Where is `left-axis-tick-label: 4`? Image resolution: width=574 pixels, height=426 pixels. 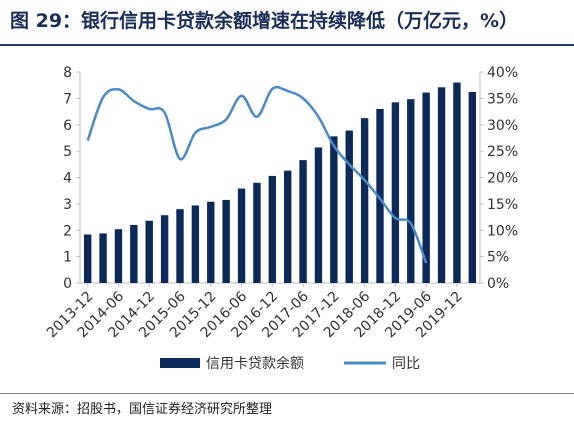 left-axis-tick-label: 4 is located at coordinates (67, 179).